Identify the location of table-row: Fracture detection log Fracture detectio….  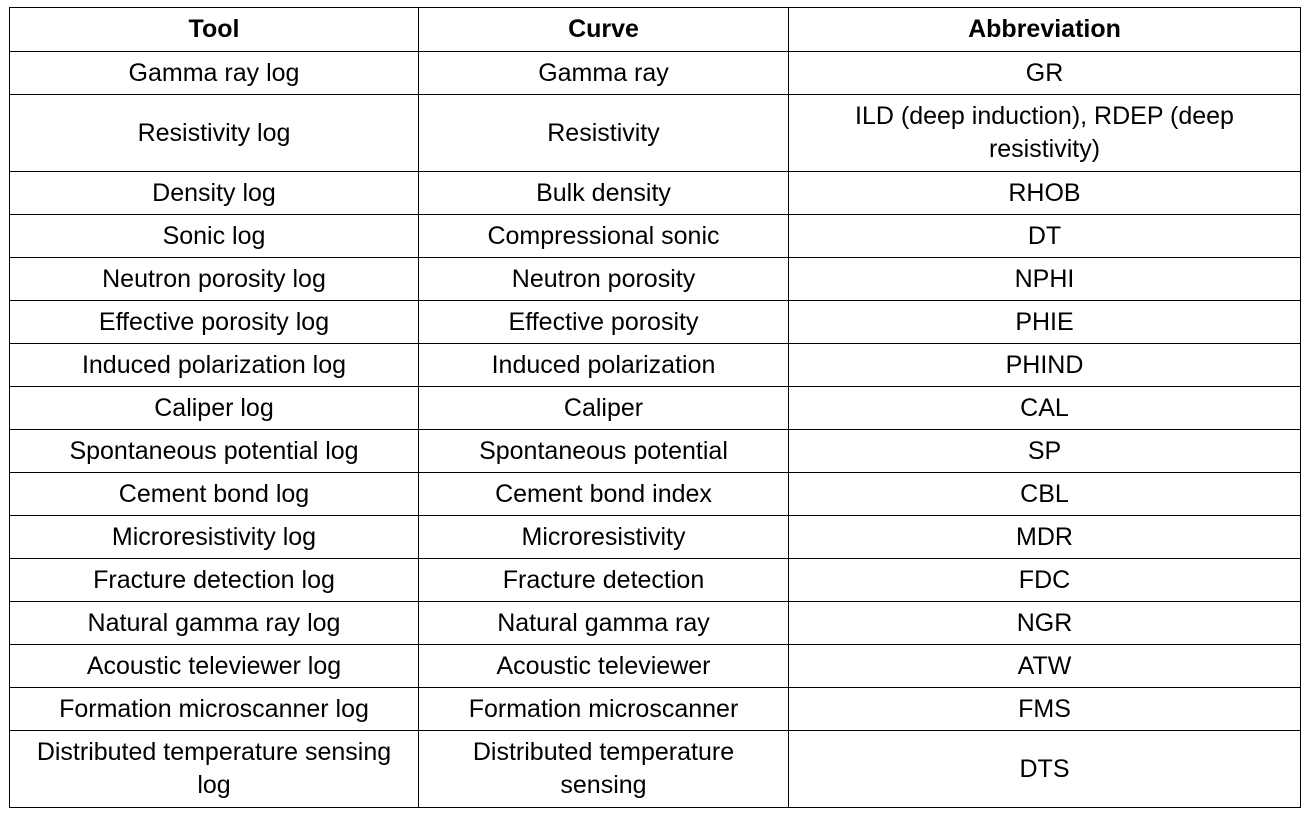
(655, 580).